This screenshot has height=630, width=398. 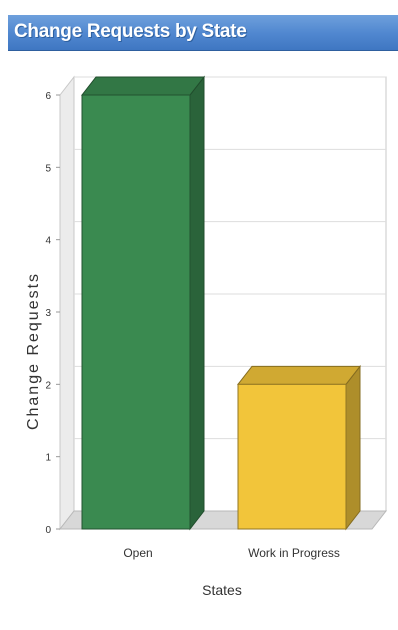 I want to click on x-axis-ticks: Open Work in Progress, so click(x=231, y=553).